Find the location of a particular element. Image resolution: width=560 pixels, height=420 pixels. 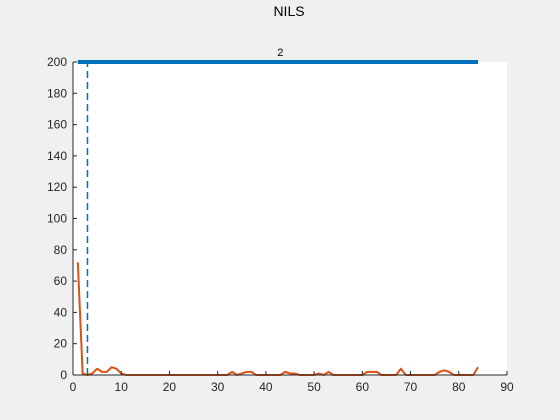

y-ticks: 0 20 40 60 80 100 120 140 160 180 200 is located at coordinates (62, 218).